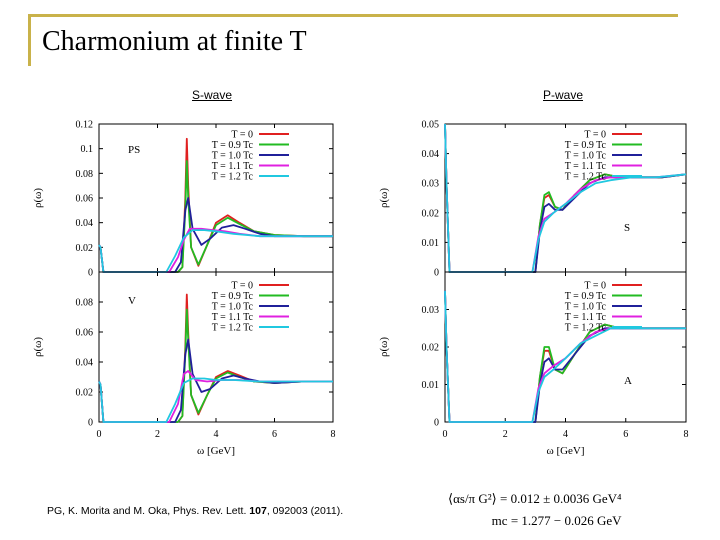 The height and width of the screenshot is (540, 720). I want to click on chart-1-ytick-label: 0.02, so click(85, 248).